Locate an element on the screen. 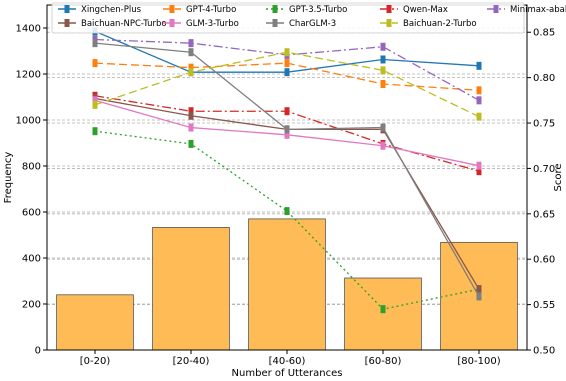 The image size is (566, 381). legend-label: Minimax-abab6-chat is located at coordinates (538, 10).